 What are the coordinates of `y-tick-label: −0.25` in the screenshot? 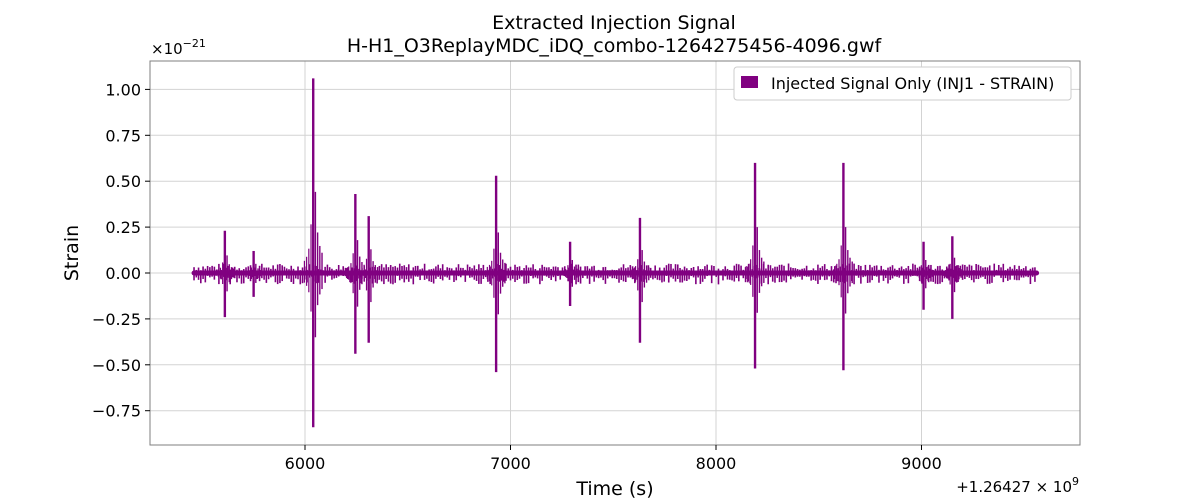 It's located at (116, 319).